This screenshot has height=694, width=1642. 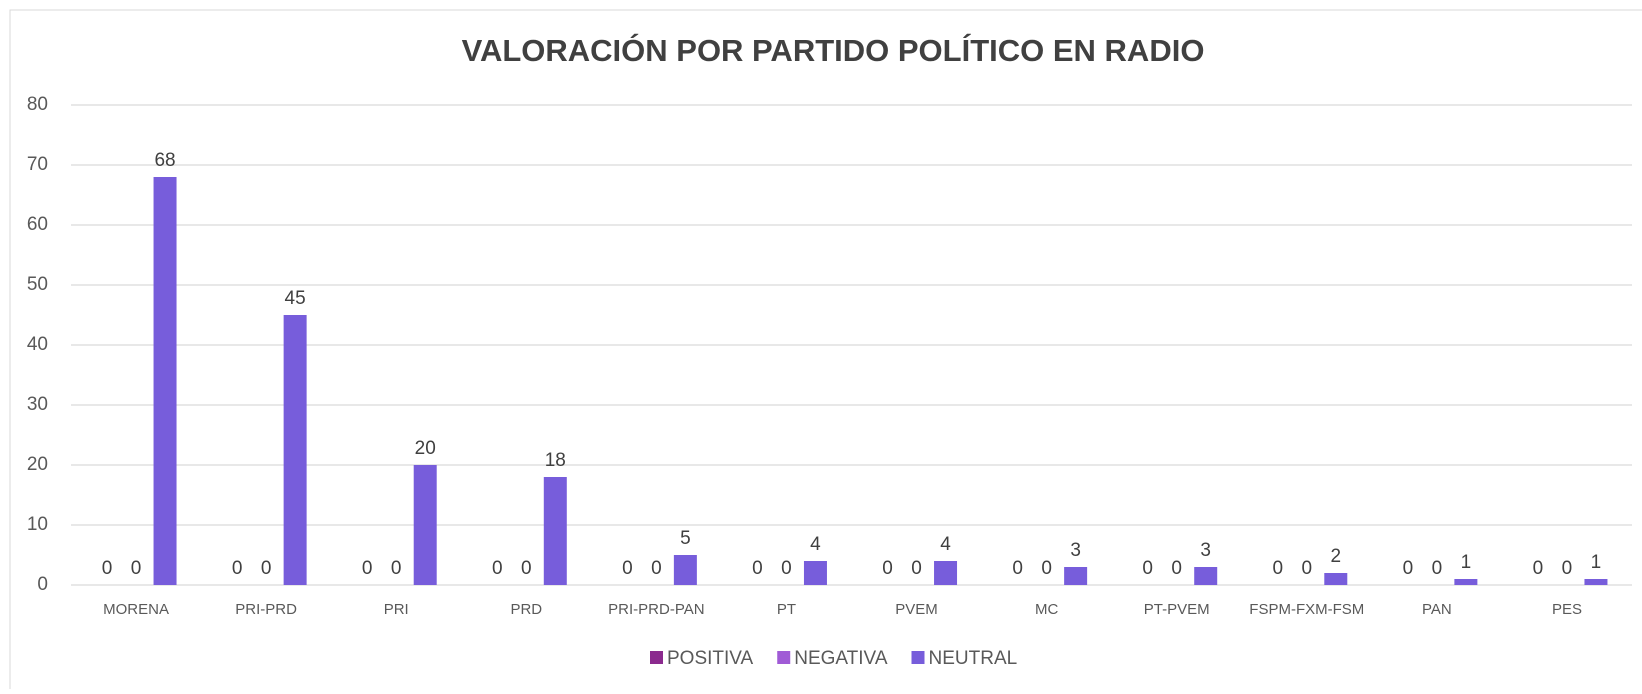 I want to click on data-label: 45, so click(x=295, y=298).